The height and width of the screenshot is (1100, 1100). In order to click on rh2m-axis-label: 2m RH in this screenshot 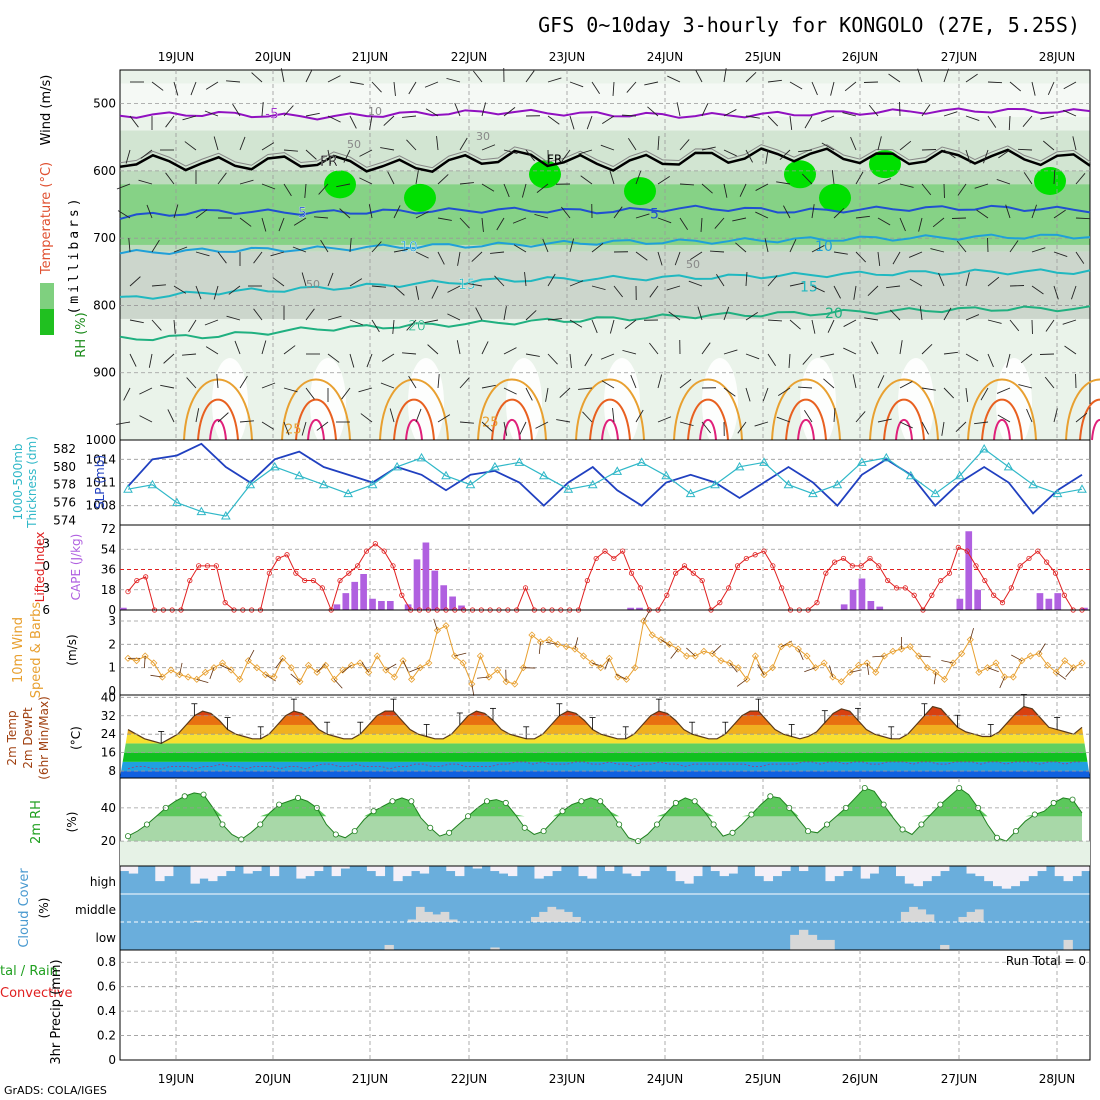, I will do `click(36, 822)`.